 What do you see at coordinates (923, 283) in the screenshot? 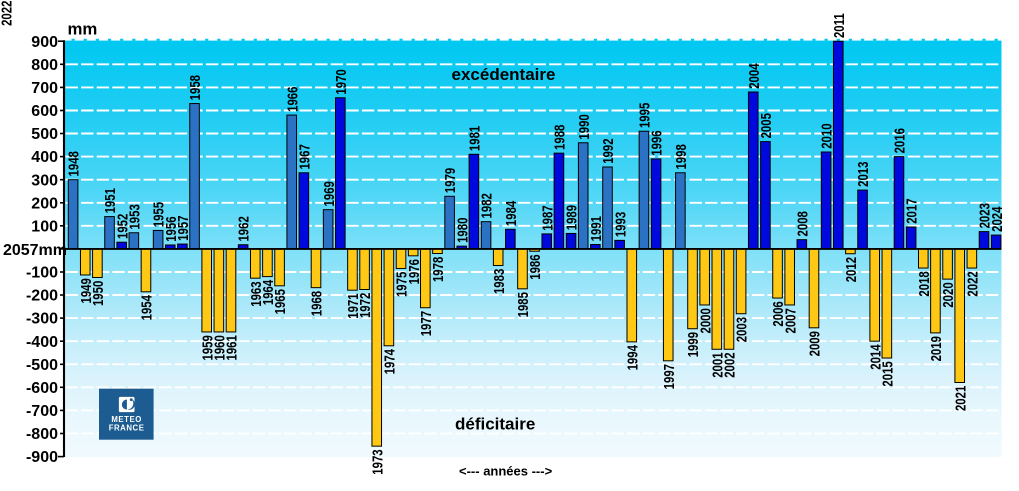
I see `svg-text: 2018` at bounding box center [923, 283].